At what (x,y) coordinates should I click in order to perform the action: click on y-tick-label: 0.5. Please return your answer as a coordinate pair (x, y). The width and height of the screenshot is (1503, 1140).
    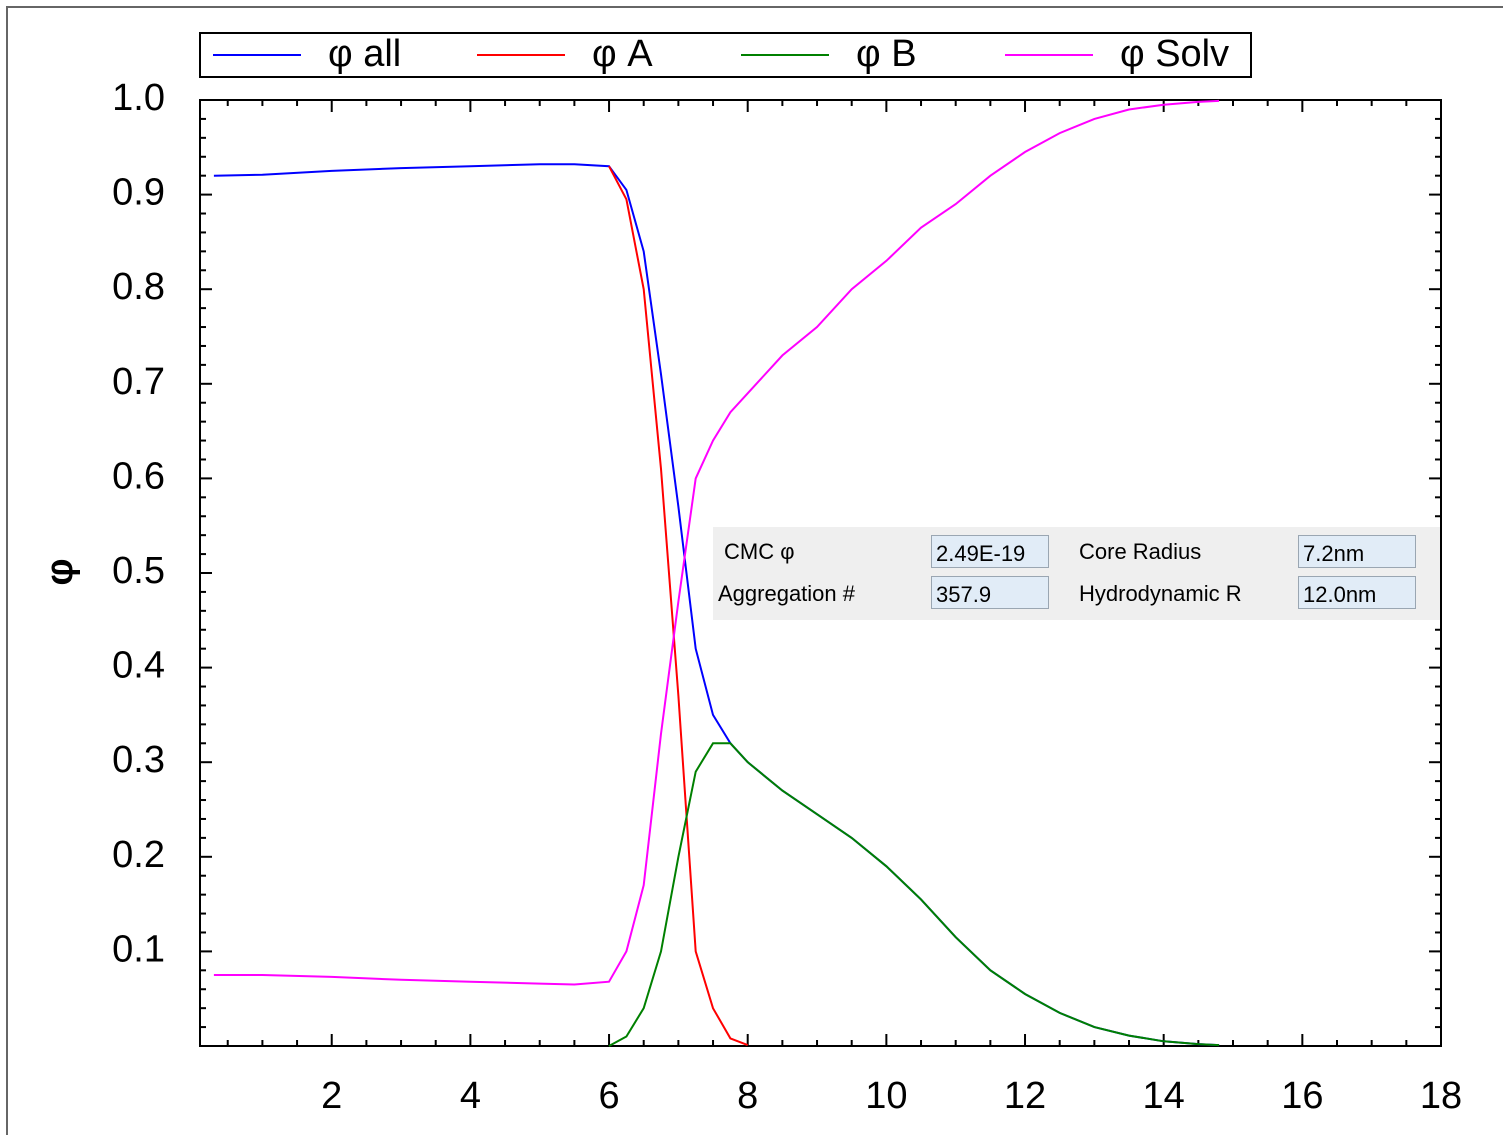
    Looking at the image, I should click on (138, 571).